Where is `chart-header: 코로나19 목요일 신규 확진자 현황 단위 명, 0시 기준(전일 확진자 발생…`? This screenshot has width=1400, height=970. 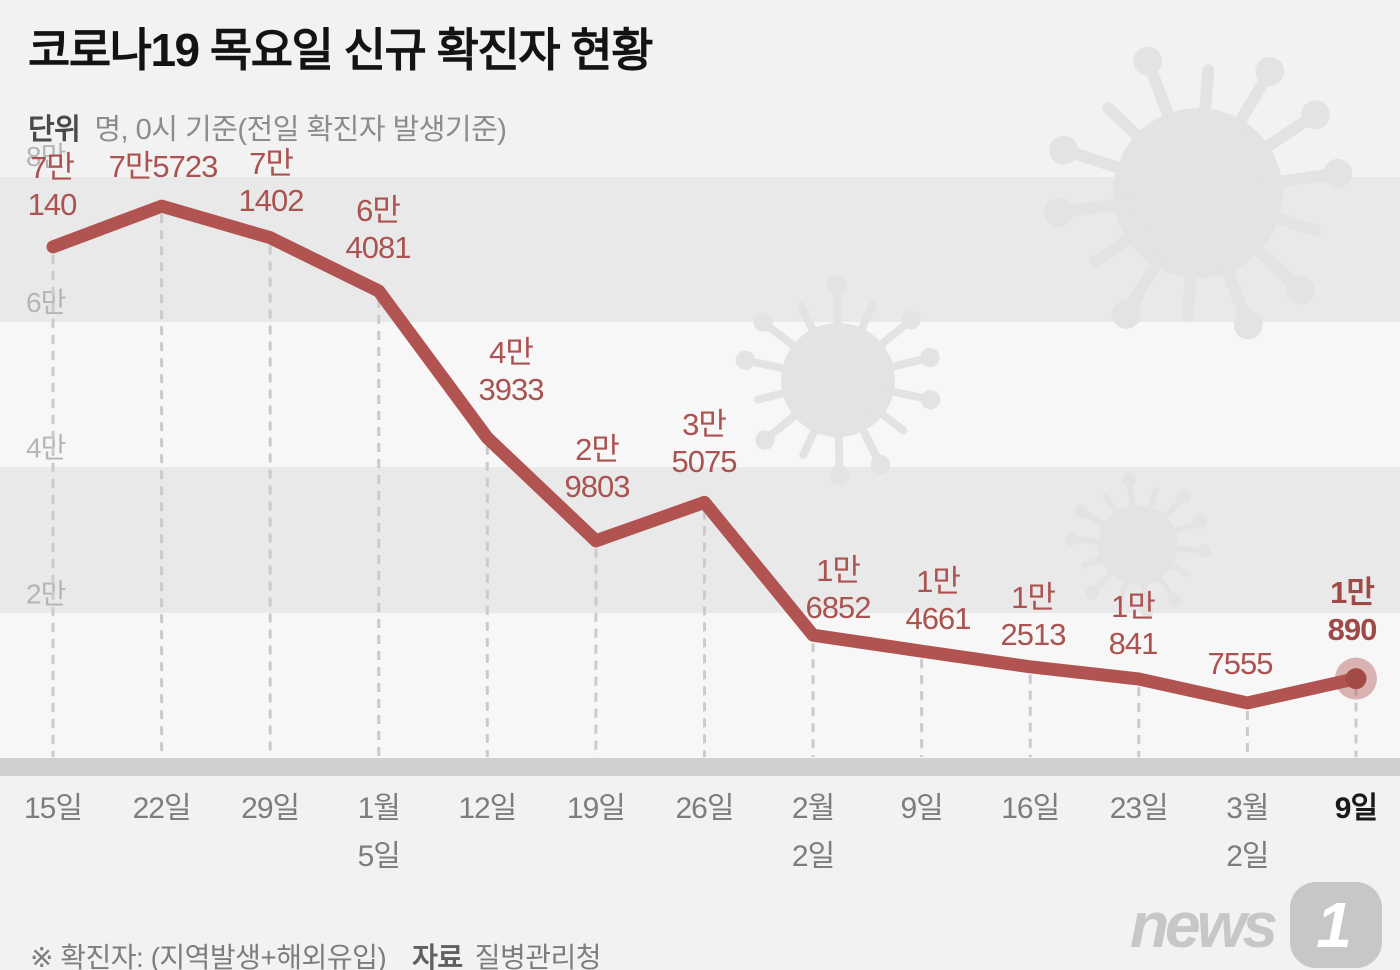 chart-header: 코로나19 목요일 신규 확진자 현황 단위 명, 0시 기준(전일 확진자 발생… is located at coordinates (340, 81).